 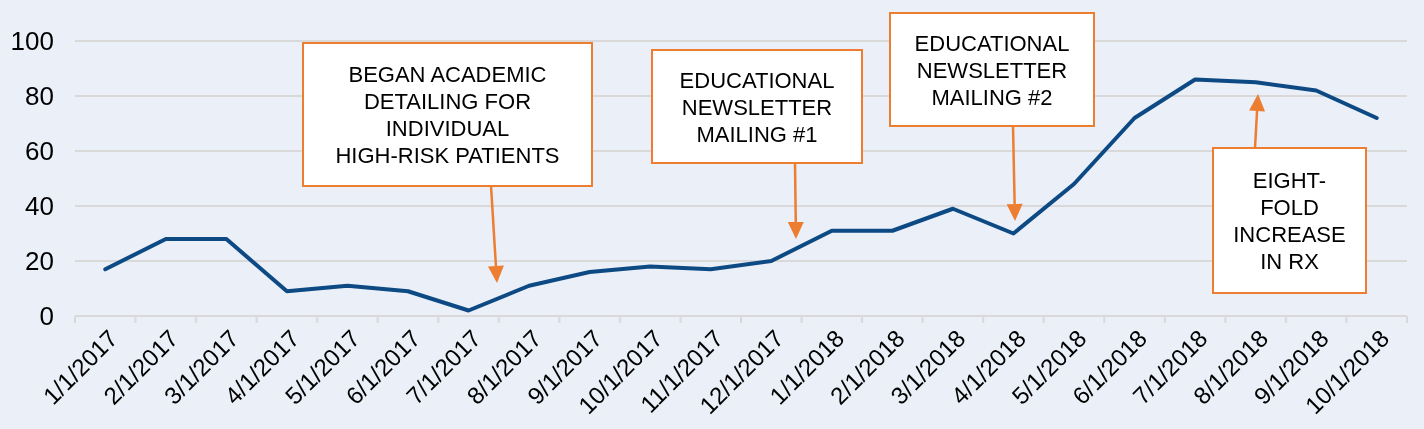 What do you see at coordinates (32, 41) in the screenshot?
I see `y-tick-label: 100` at bounding box center [32, 41].